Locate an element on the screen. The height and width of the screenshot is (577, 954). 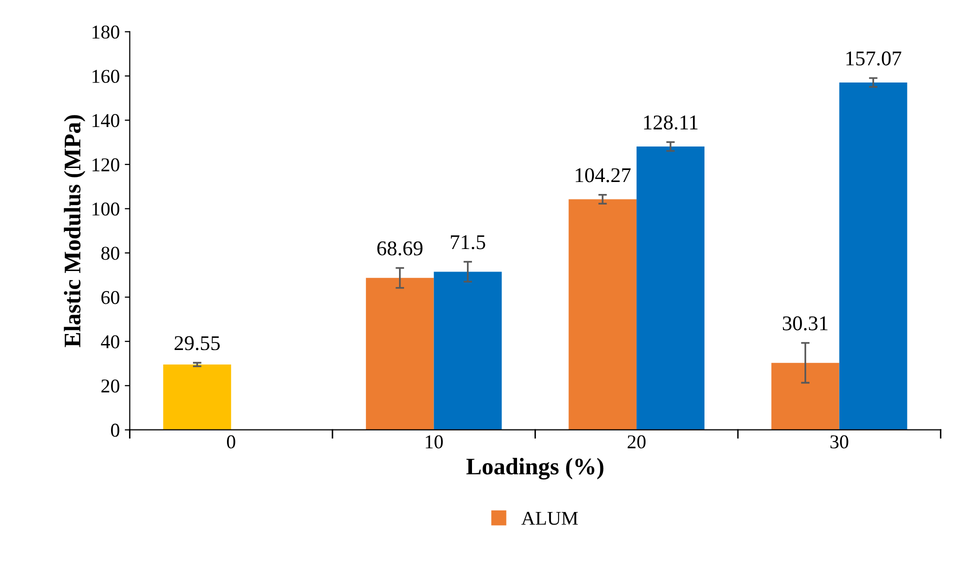
x-tick-label: 0 is located at coordinates (231, 441).